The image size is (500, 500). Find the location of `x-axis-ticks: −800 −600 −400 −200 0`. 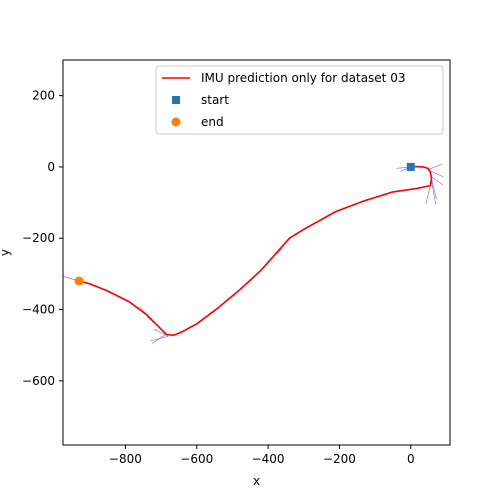

x-axis-ticks: −800 −600 −400 −200 0 is located at coordinates (262, 455).